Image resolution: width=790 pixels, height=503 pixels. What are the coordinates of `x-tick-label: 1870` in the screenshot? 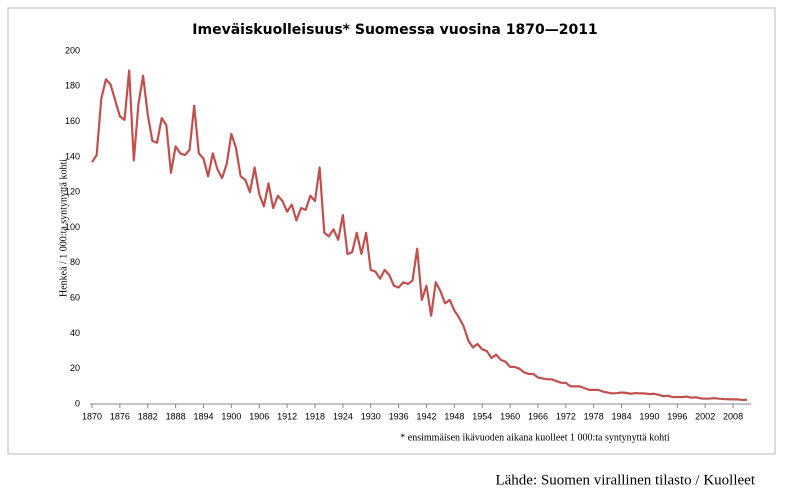 It's located at (92, 416).